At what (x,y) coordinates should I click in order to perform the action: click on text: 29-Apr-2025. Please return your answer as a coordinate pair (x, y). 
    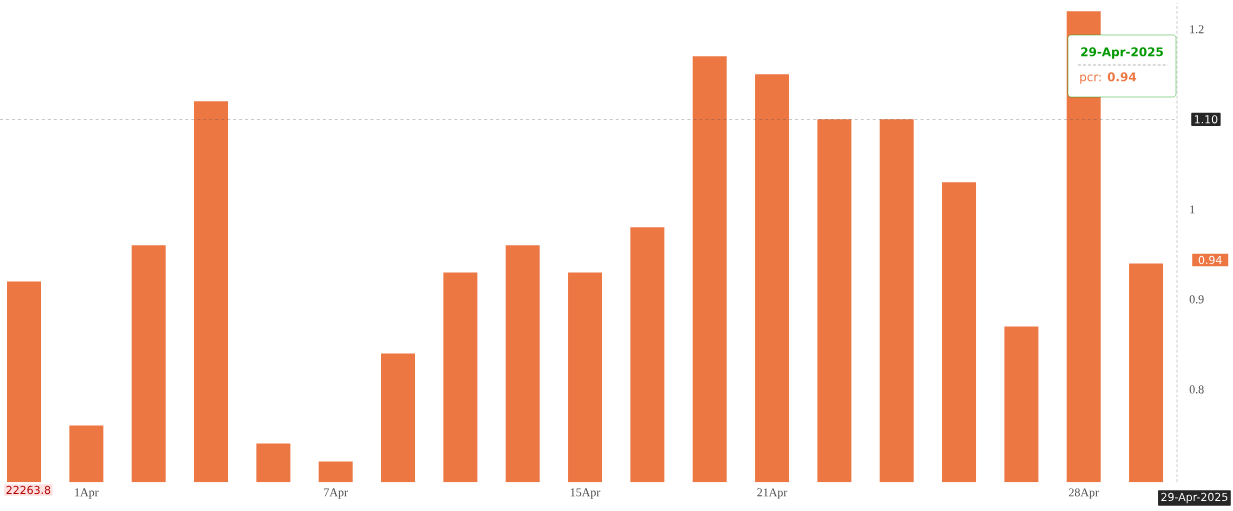
    Looking at the image, I should click on (1194, 498).